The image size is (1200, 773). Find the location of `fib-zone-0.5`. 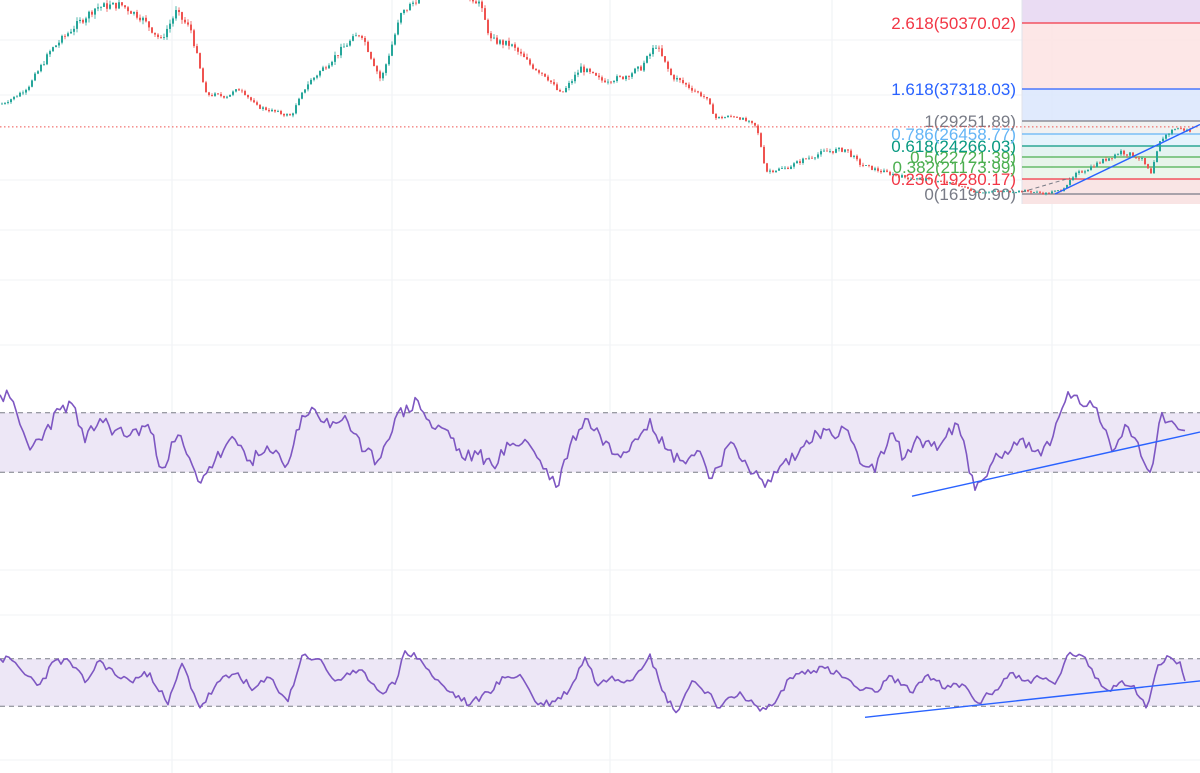

fib-zone-0.5 is located at coordinates (1111, 151).